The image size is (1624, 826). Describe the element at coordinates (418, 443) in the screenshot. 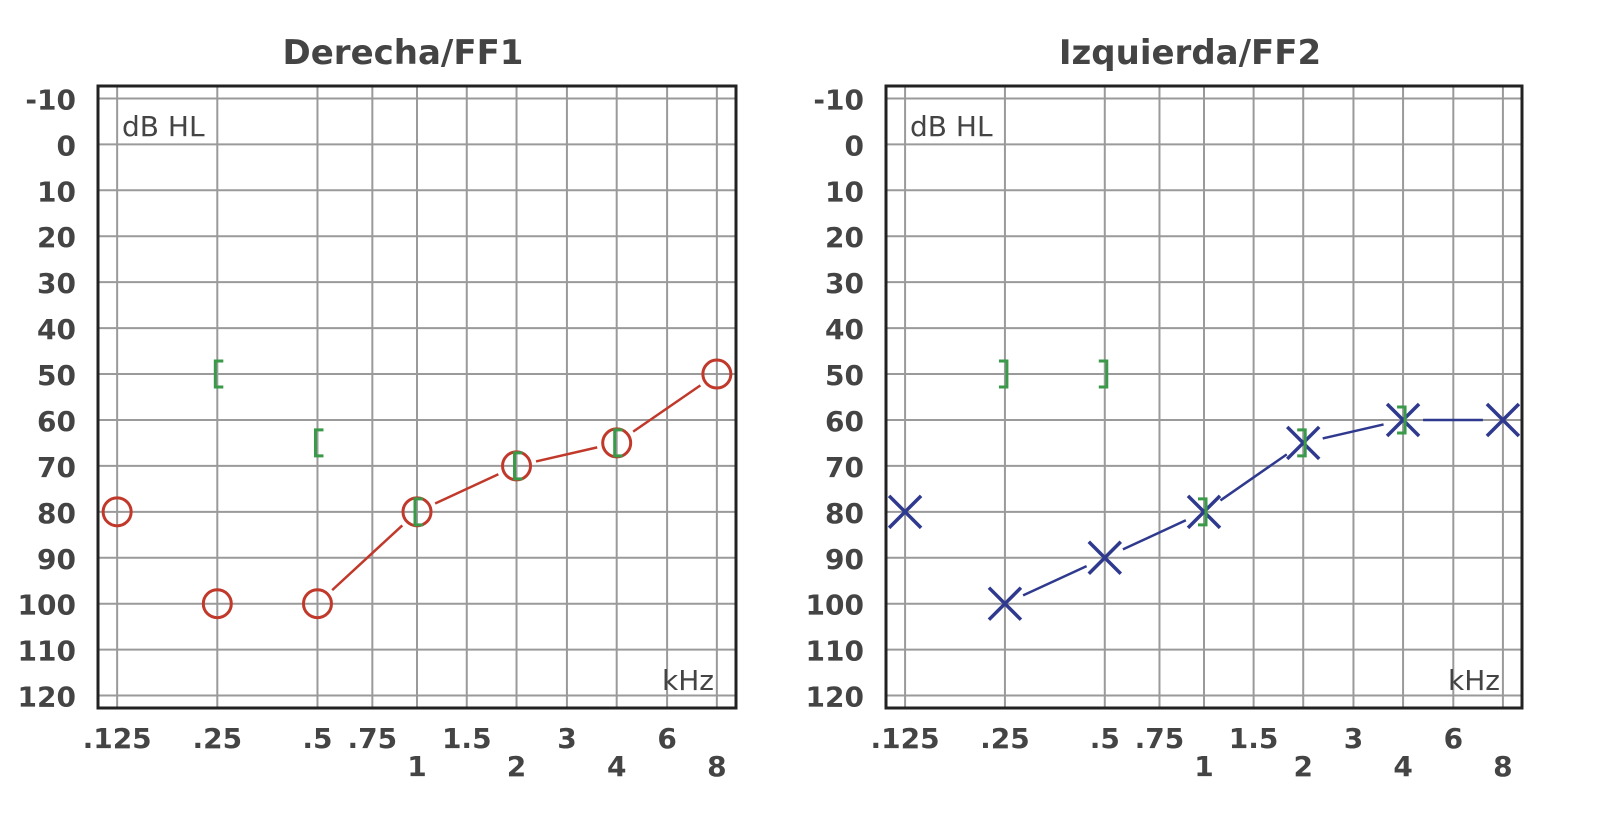

I see `series-bracket-left` at that location.